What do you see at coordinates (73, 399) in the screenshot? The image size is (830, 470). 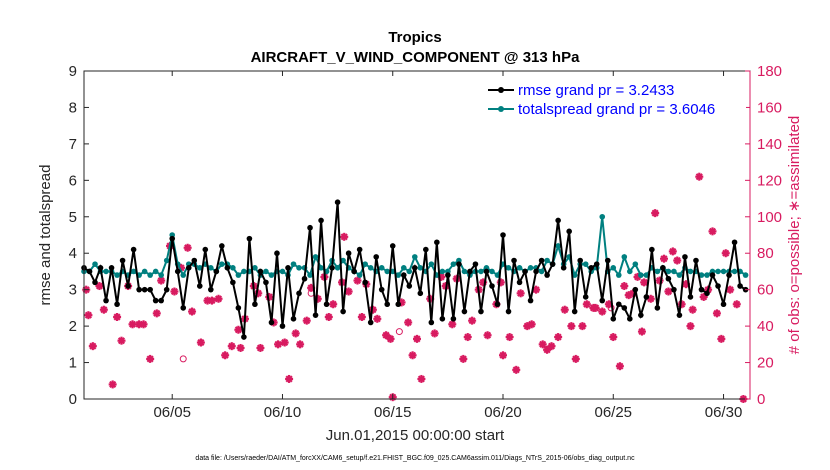 I see `y-tick-label: 0` at bounding box center [73, 399].